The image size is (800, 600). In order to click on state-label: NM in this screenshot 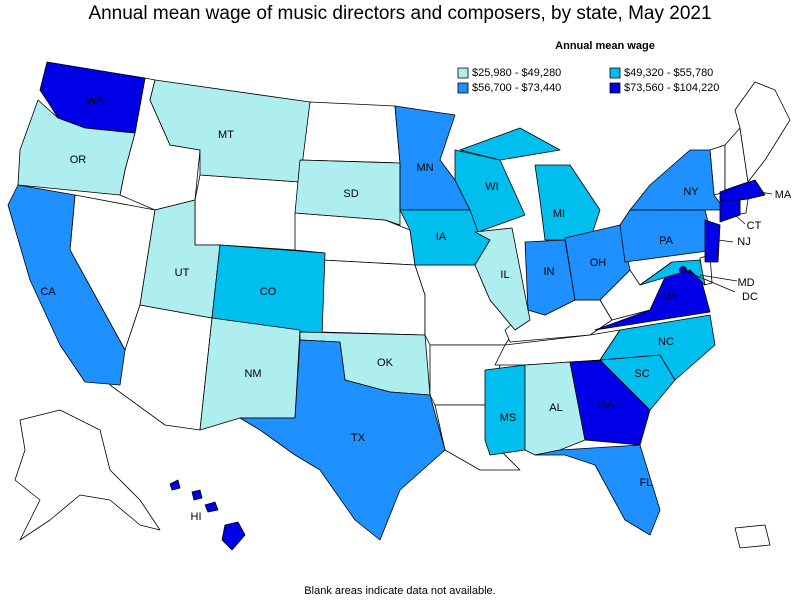, I will do `click(252, 374)`.